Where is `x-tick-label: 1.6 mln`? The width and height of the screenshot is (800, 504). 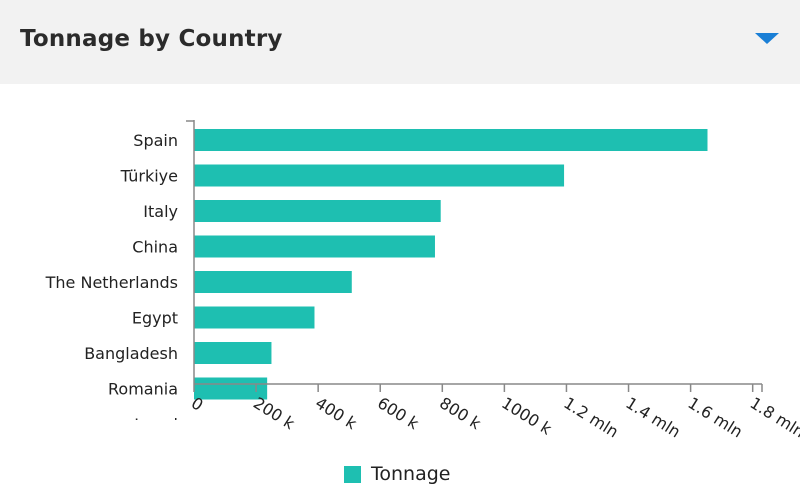
x-tick-label: 1.6 mln is located at coordinates (715, 417).